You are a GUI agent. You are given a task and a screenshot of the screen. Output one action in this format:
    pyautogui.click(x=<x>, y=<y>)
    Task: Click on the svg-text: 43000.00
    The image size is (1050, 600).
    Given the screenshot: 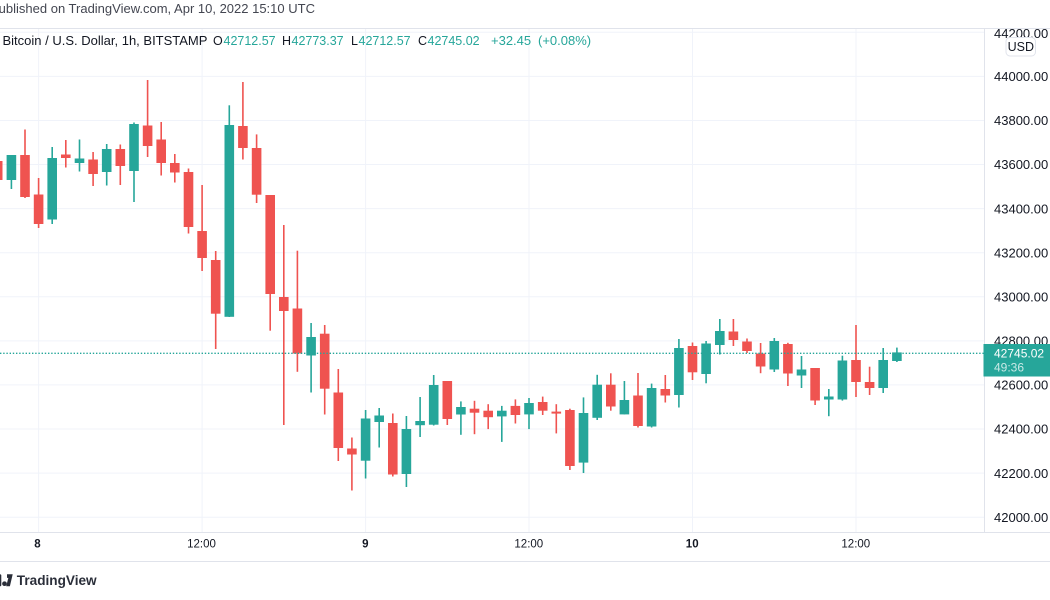 What is the action you would take?
    pyautogui.click(x=1021, y=297)
    